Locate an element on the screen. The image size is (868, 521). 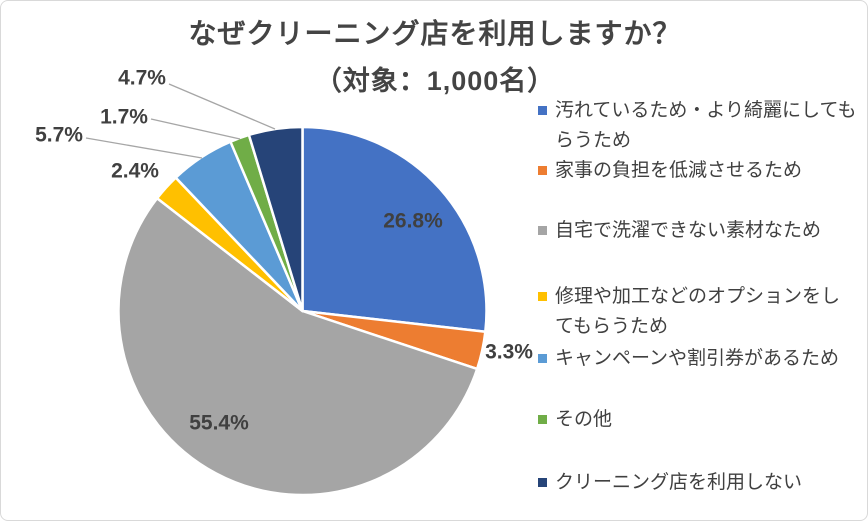
legend-item: その他 is located at coordinates (697, 420).